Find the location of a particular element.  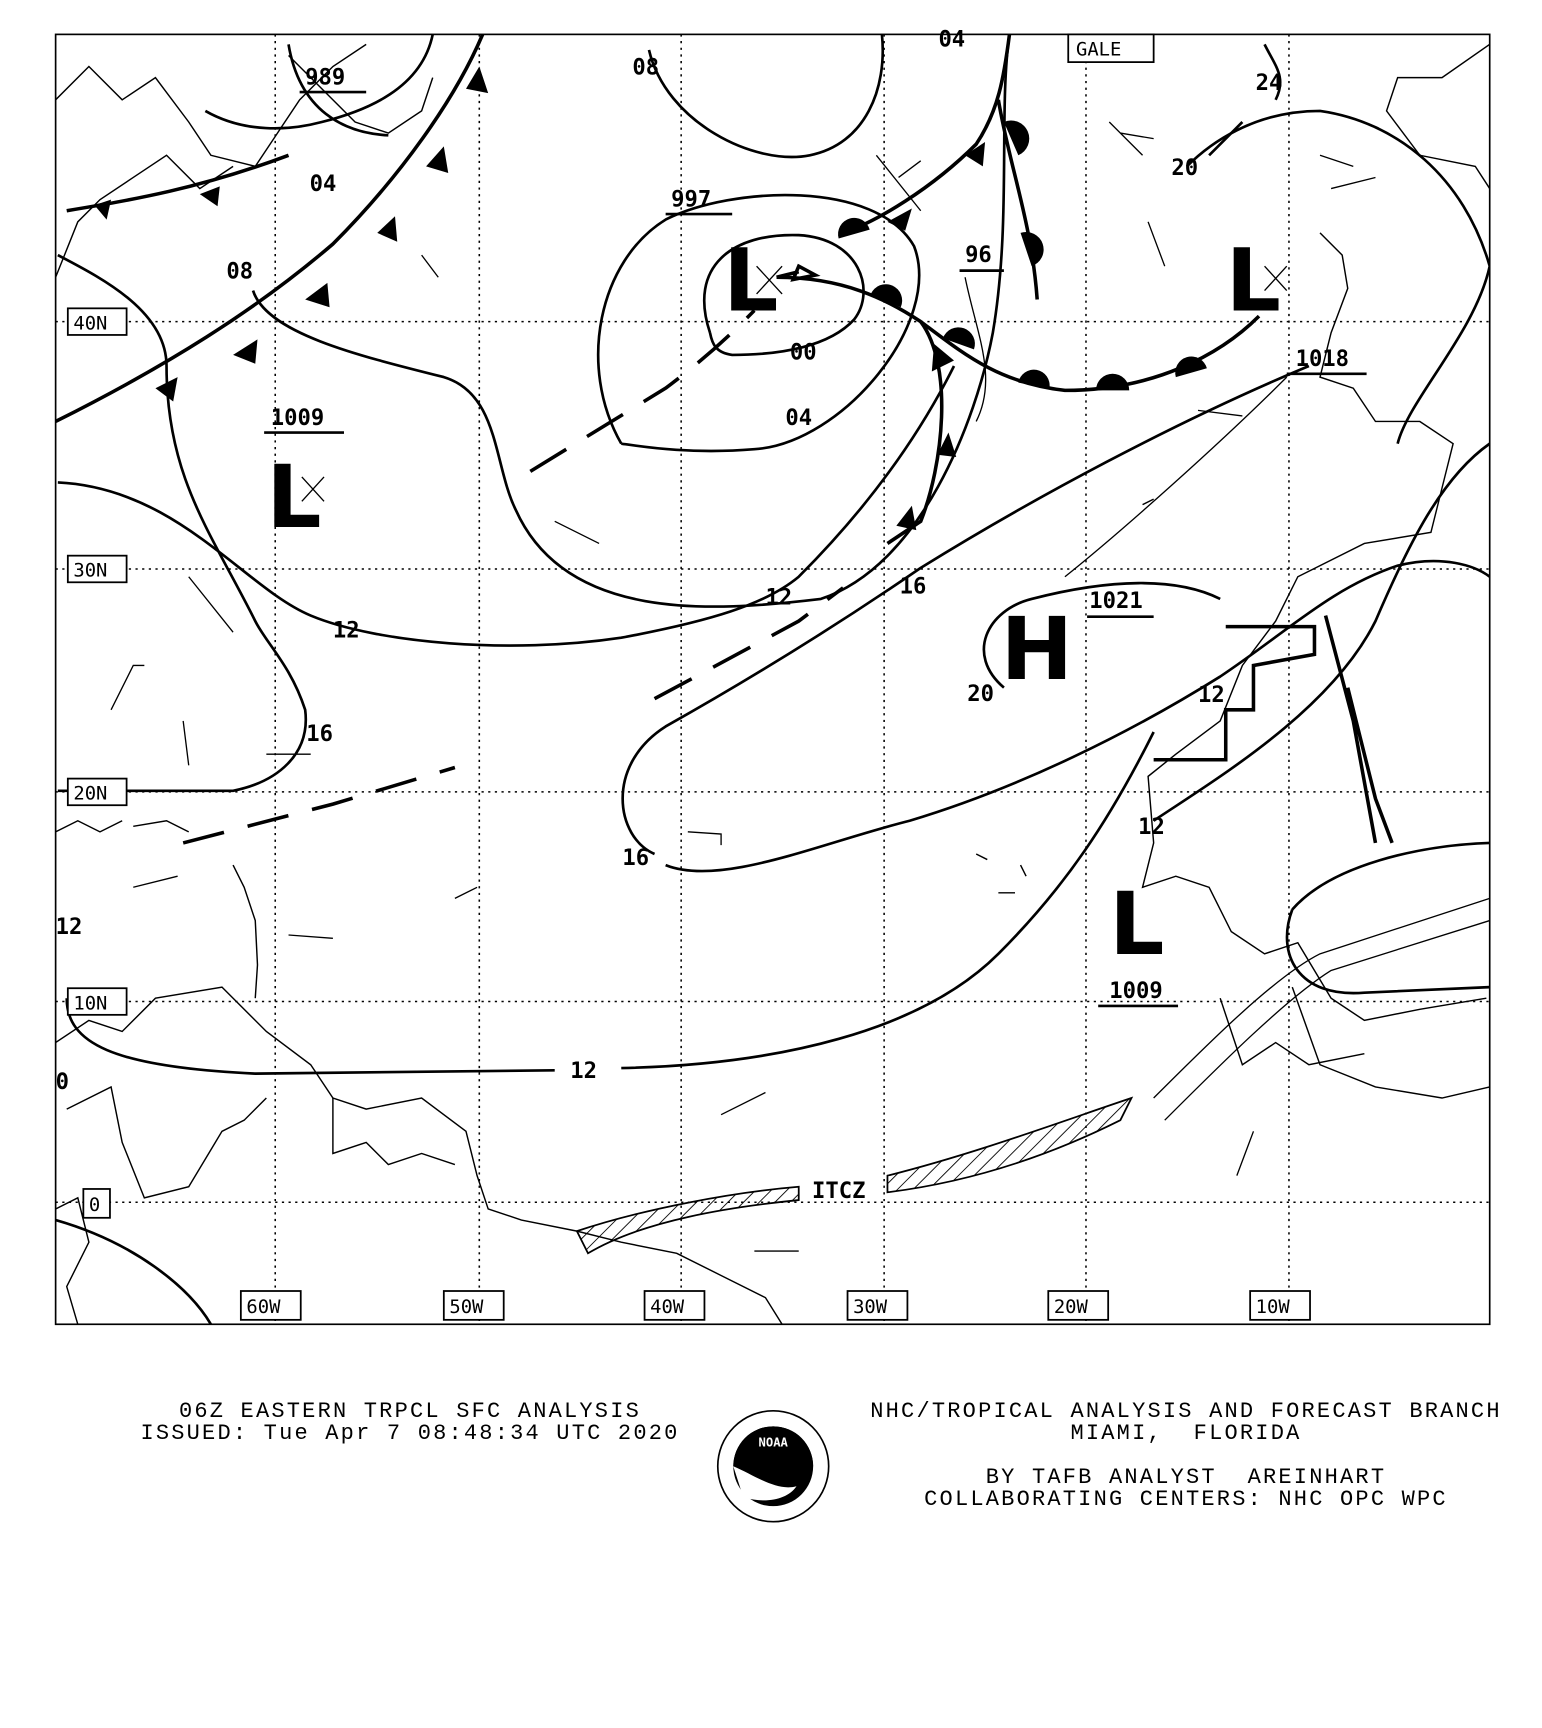

low-pressure-center: L 997 is located at coordinates (721, 259).